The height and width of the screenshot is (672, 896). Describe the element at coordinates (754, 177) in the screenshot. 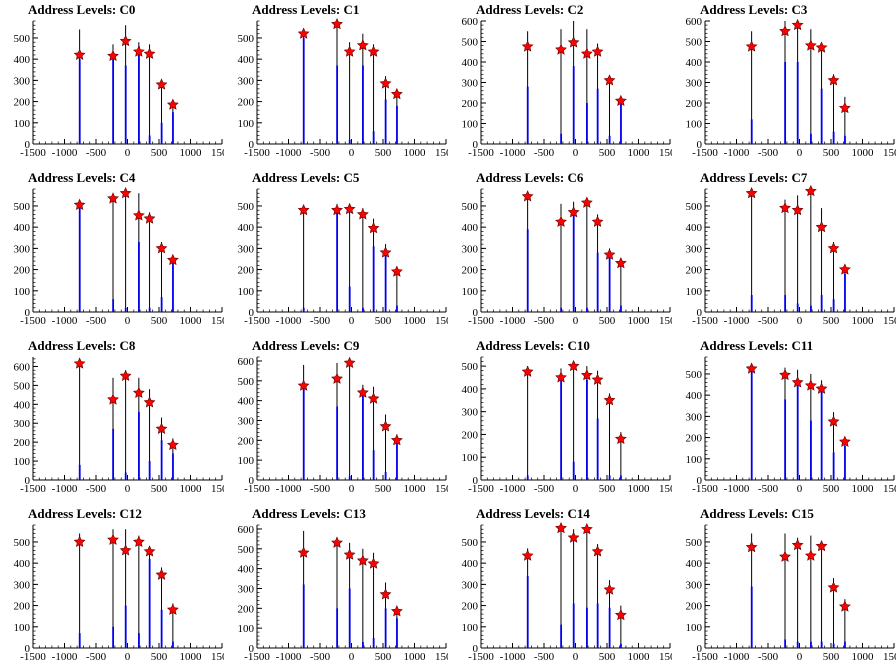

I see `panel-title: Address Levels: C7` at that location.